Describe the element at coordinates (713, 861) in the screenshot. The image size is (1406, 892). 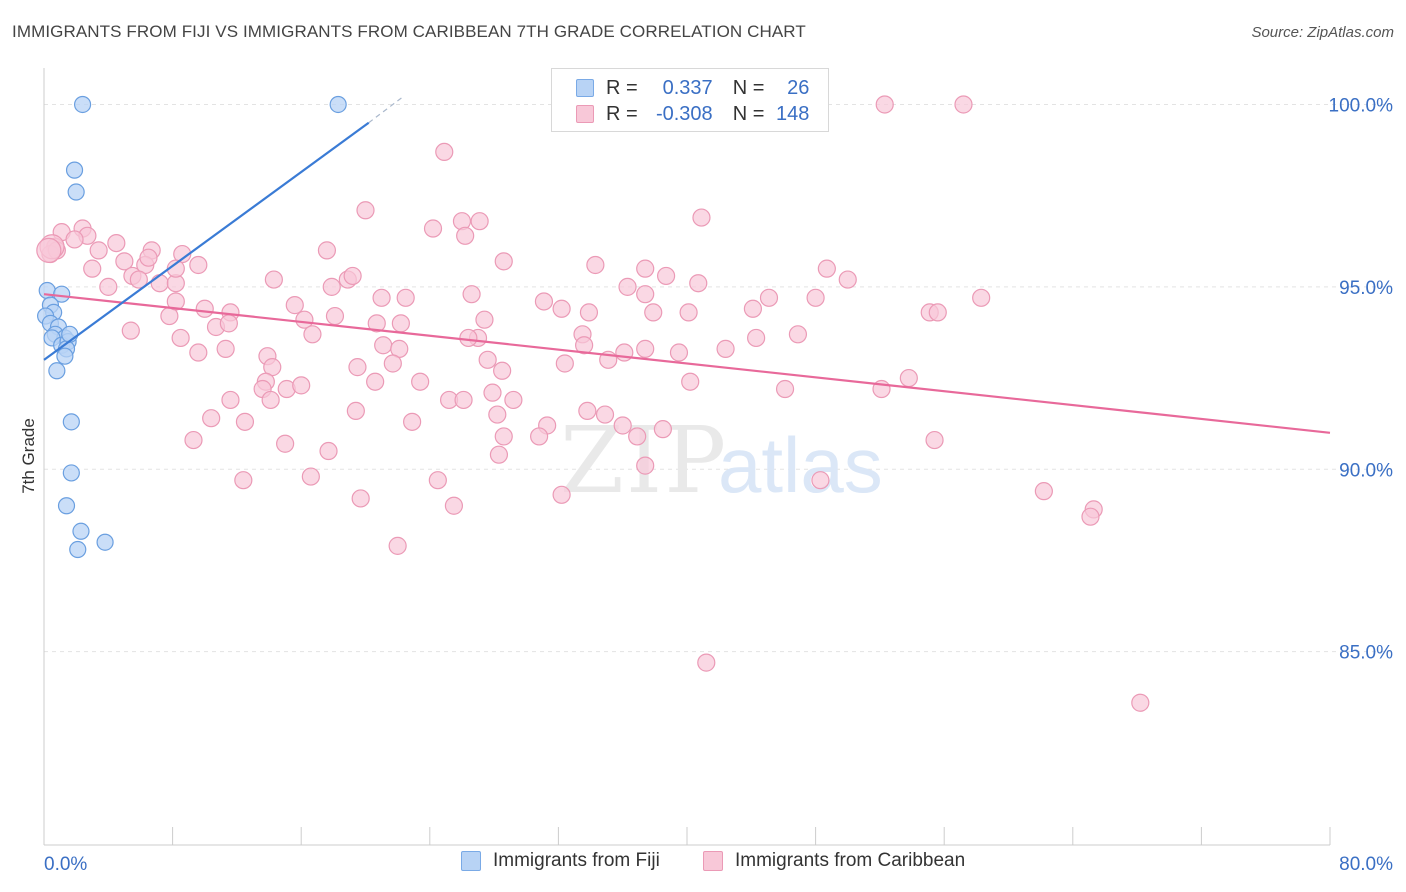
I see `bottom-legend-swatch-caribbean` at that location.